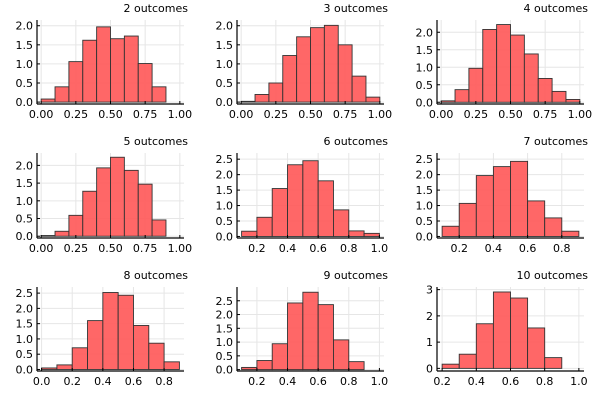 This screenshot has height=400, width=600. Describe the element at coordinates (429, 342) in the screenshot. I see `y-tick-label: 1` at that location.